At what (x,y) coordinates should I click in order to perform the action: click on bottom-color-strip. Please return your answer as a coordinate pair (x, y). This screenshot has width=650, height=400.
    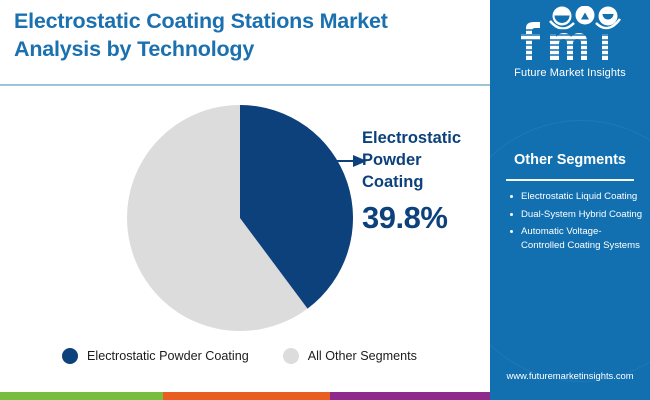
    Looking at the image, I should click on (325, 396).